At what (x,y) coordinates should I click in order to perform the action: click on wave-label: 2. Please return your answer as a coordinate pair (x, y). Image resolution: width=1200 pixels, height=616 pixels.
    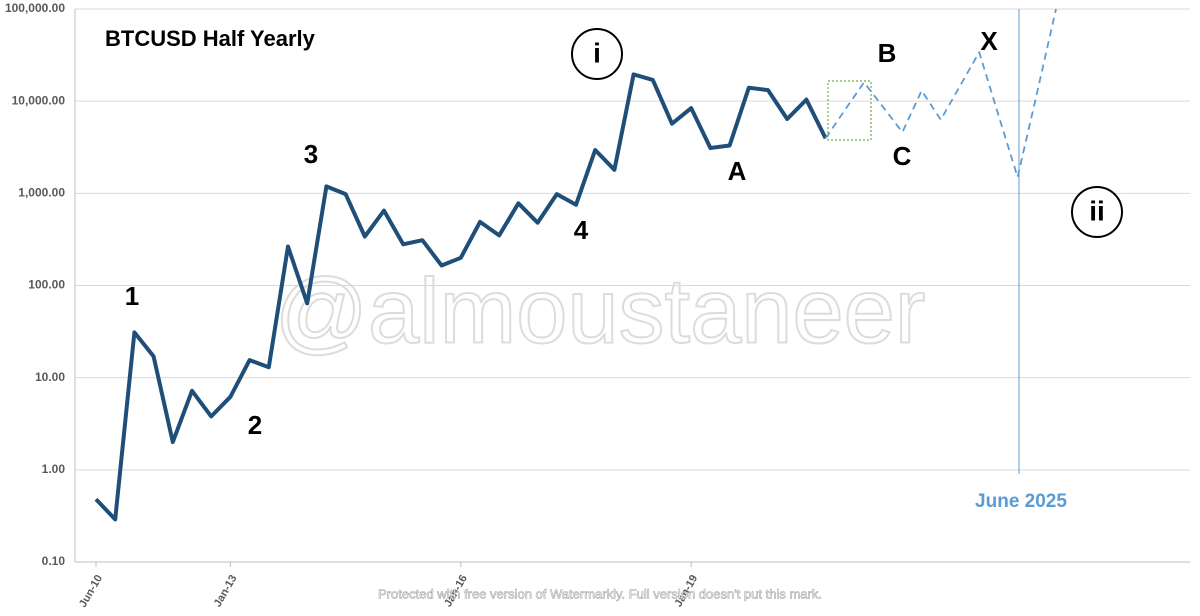
    Looking at the image, I should click on (255, 425).